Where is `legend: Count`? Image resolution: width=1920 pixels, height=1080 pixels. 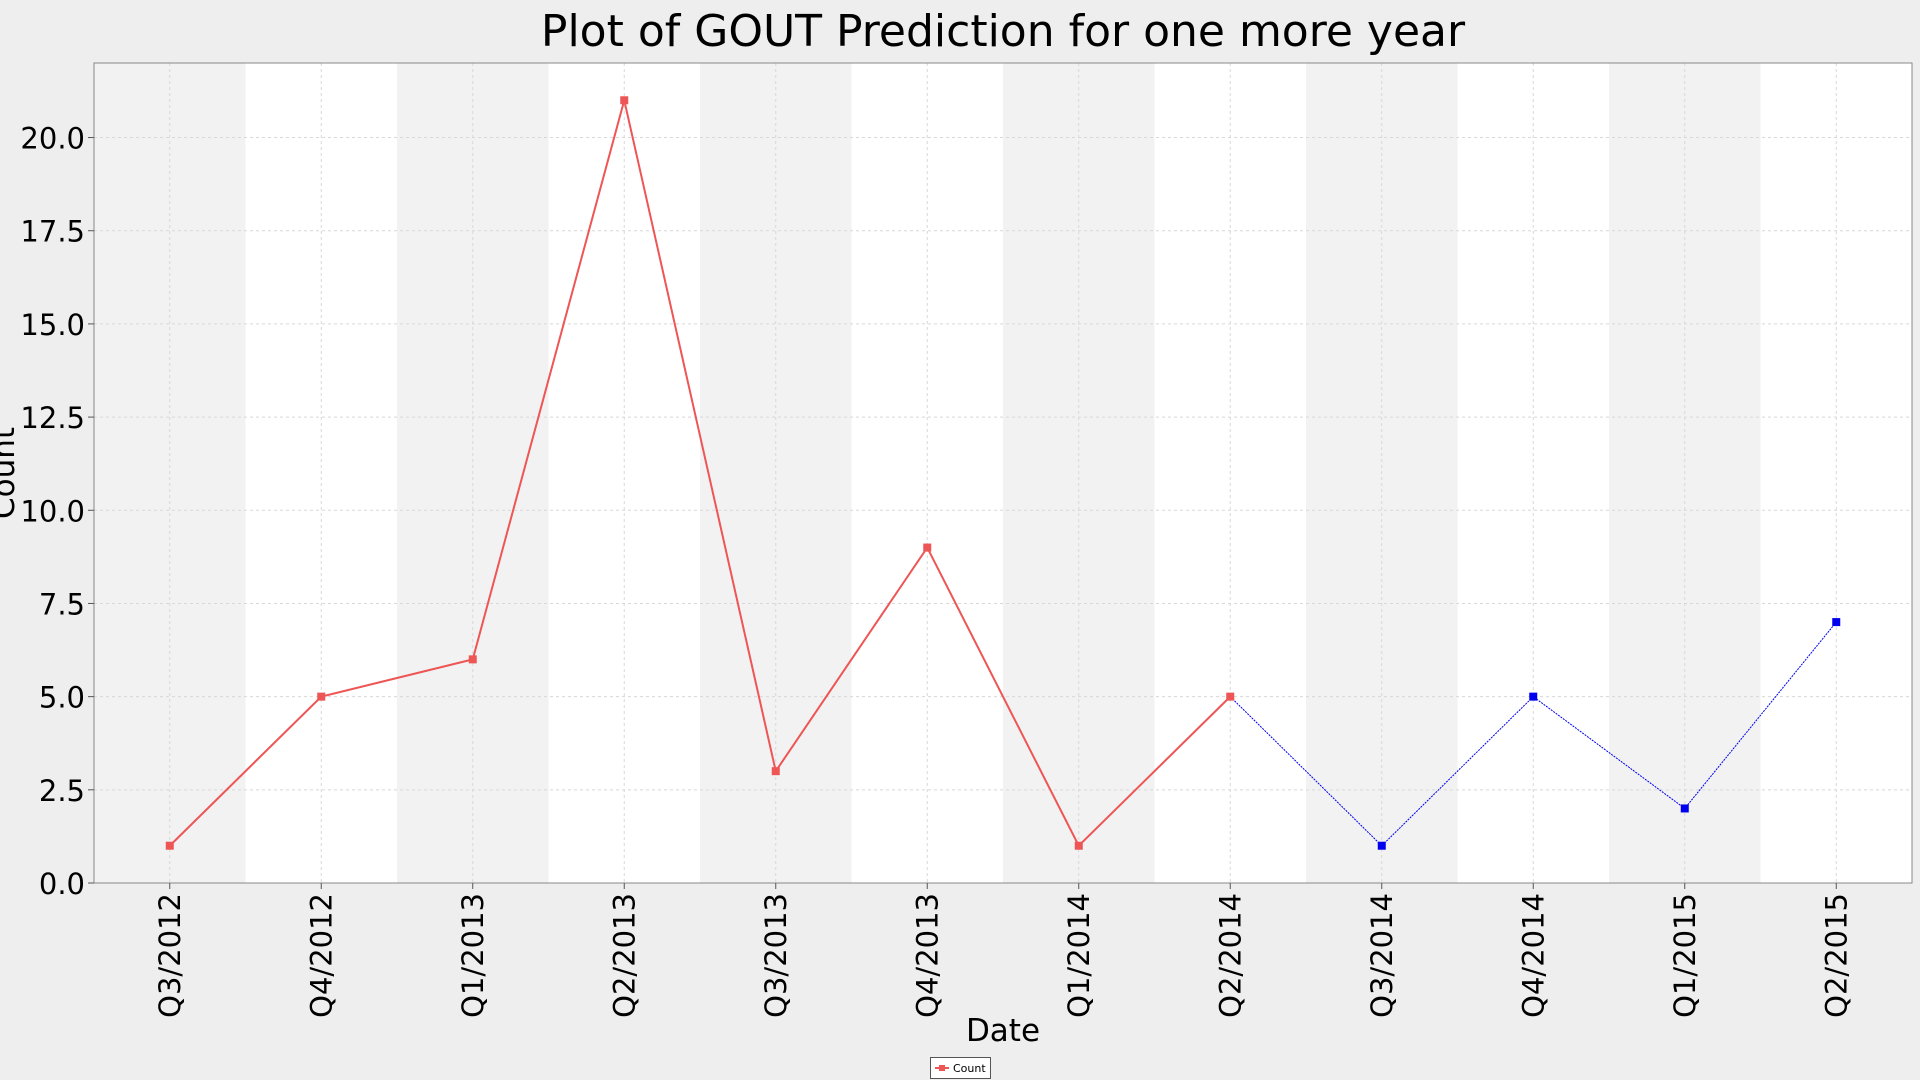
legend: Count is located at coordinates (960, 1068).